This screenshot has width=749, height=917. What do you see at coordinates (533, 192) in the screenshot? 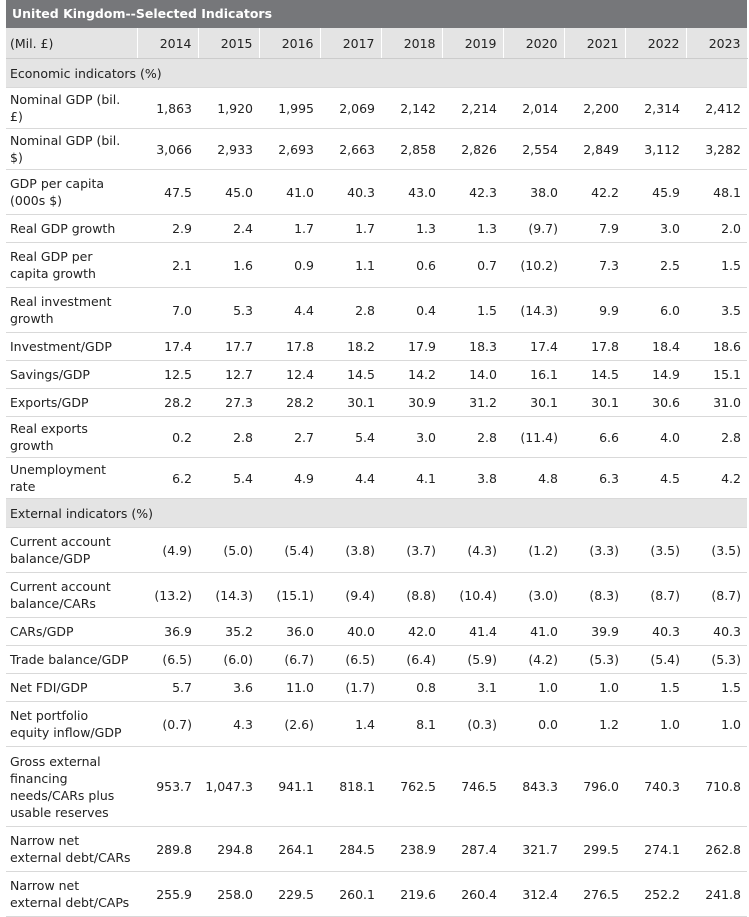
I see `value-cell: 38.0` at bounding box center [533, 192].